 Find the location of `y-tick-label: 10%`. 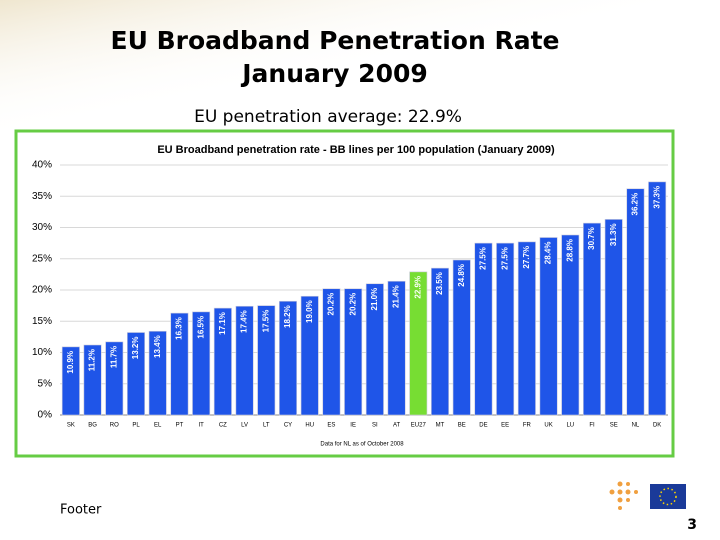

y-tick-label: 10% is located at coordinates (42, 352).